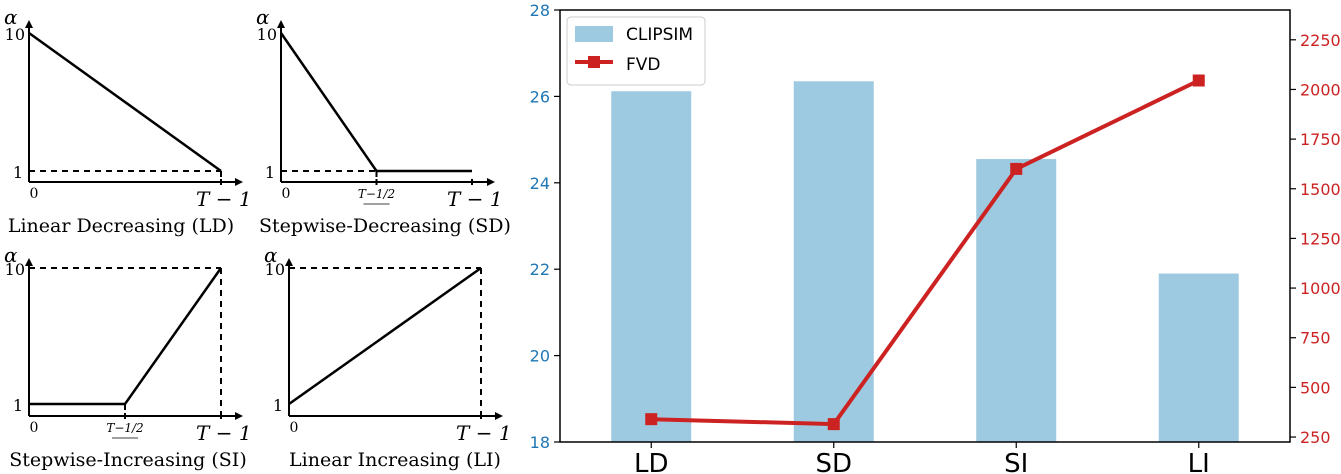 Image resolution: width=1341 pixels, height=474 pixels. What do you see at coordinates (385, 226) in the screenshot?
I see `panel-caption: Stepwise-Decreasing (SD)` at bounding box center [385, 226].